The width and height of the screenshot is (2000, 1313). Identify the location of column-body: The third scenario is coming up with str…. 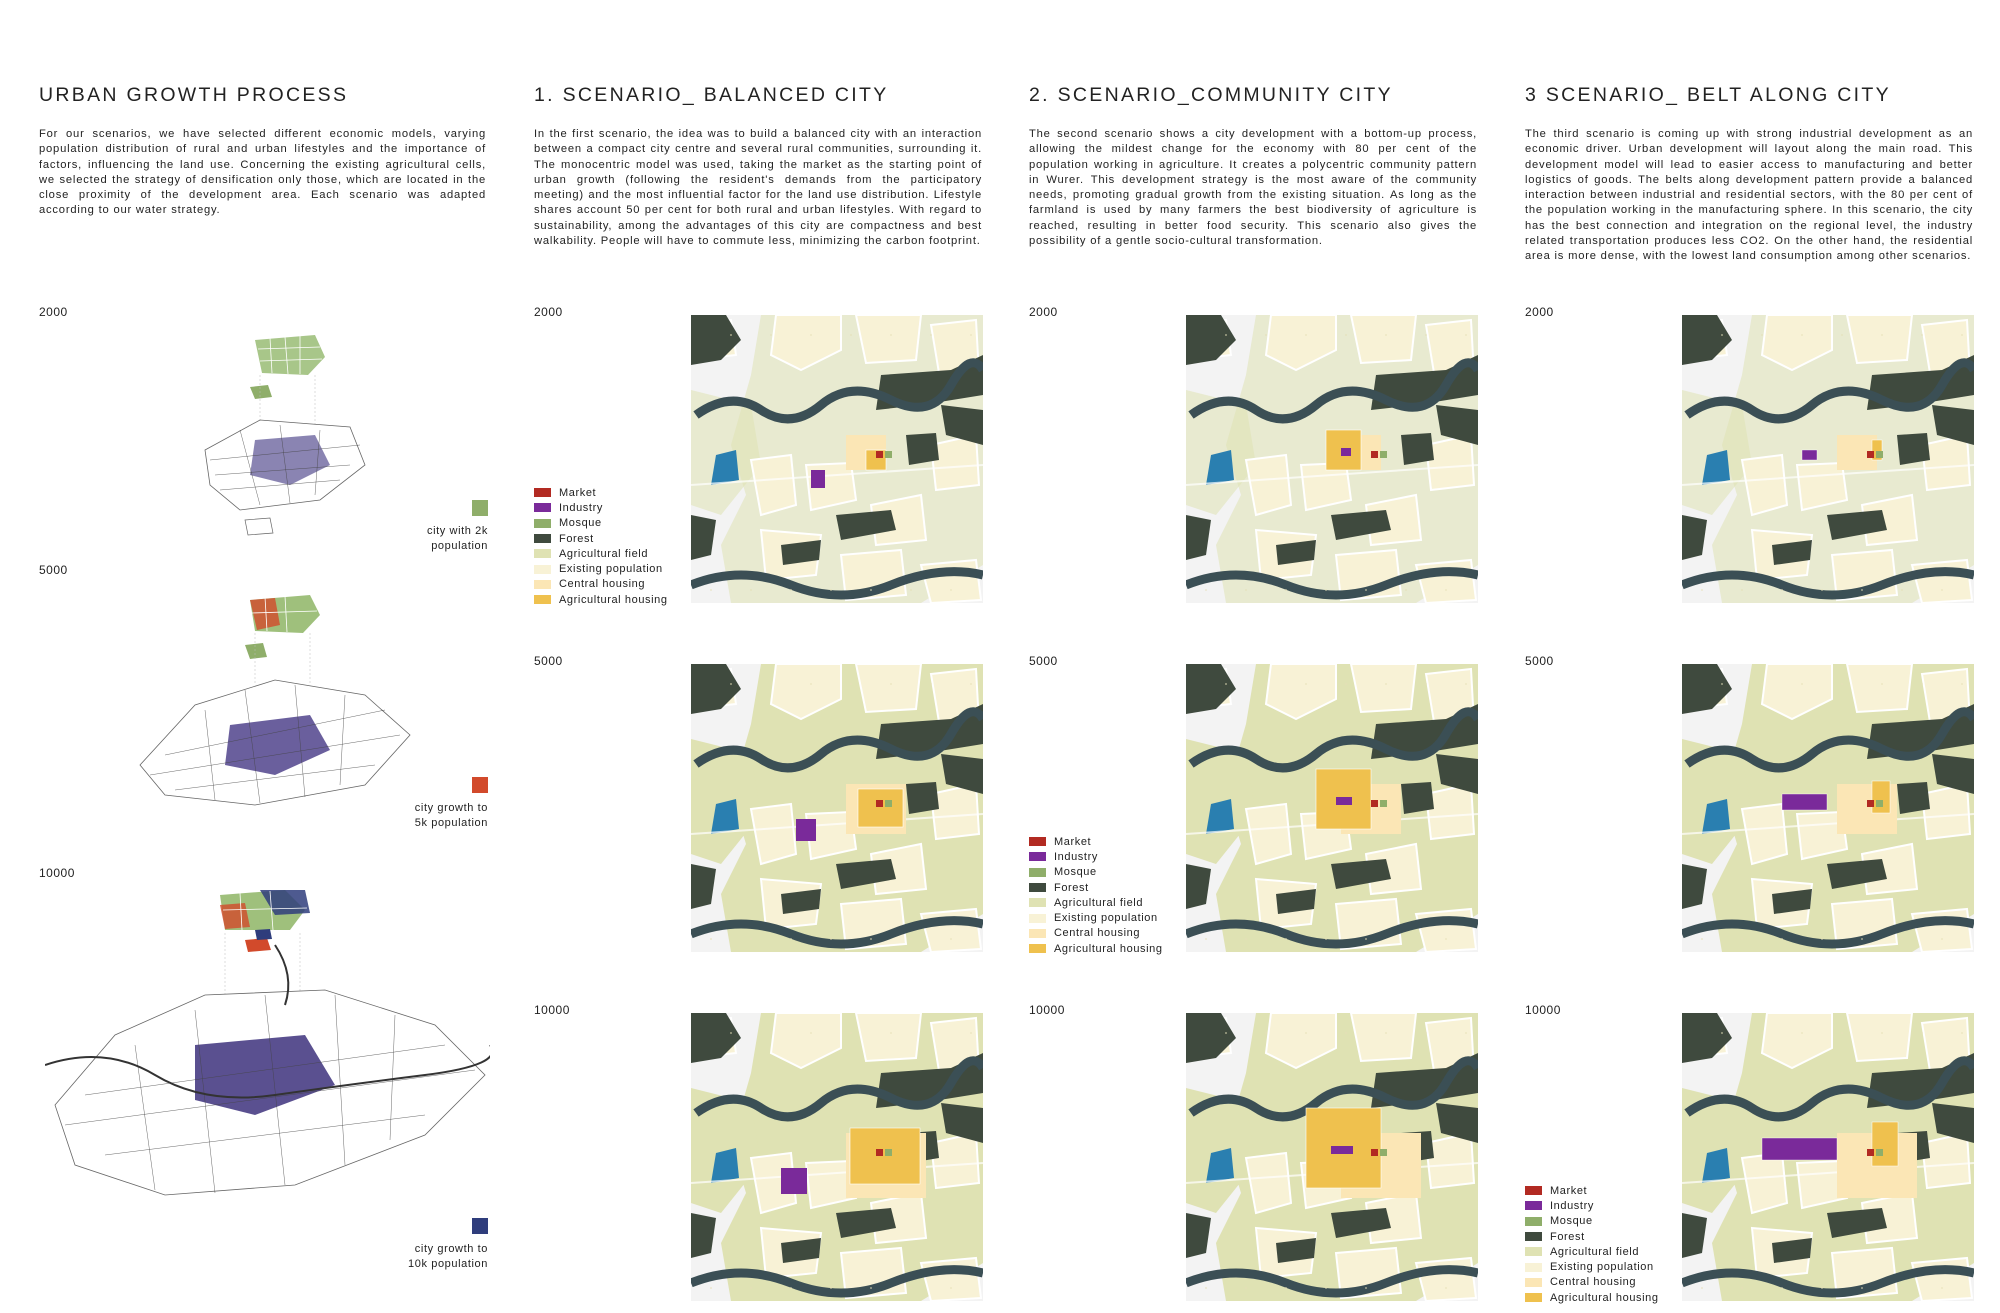
(1749, 195).